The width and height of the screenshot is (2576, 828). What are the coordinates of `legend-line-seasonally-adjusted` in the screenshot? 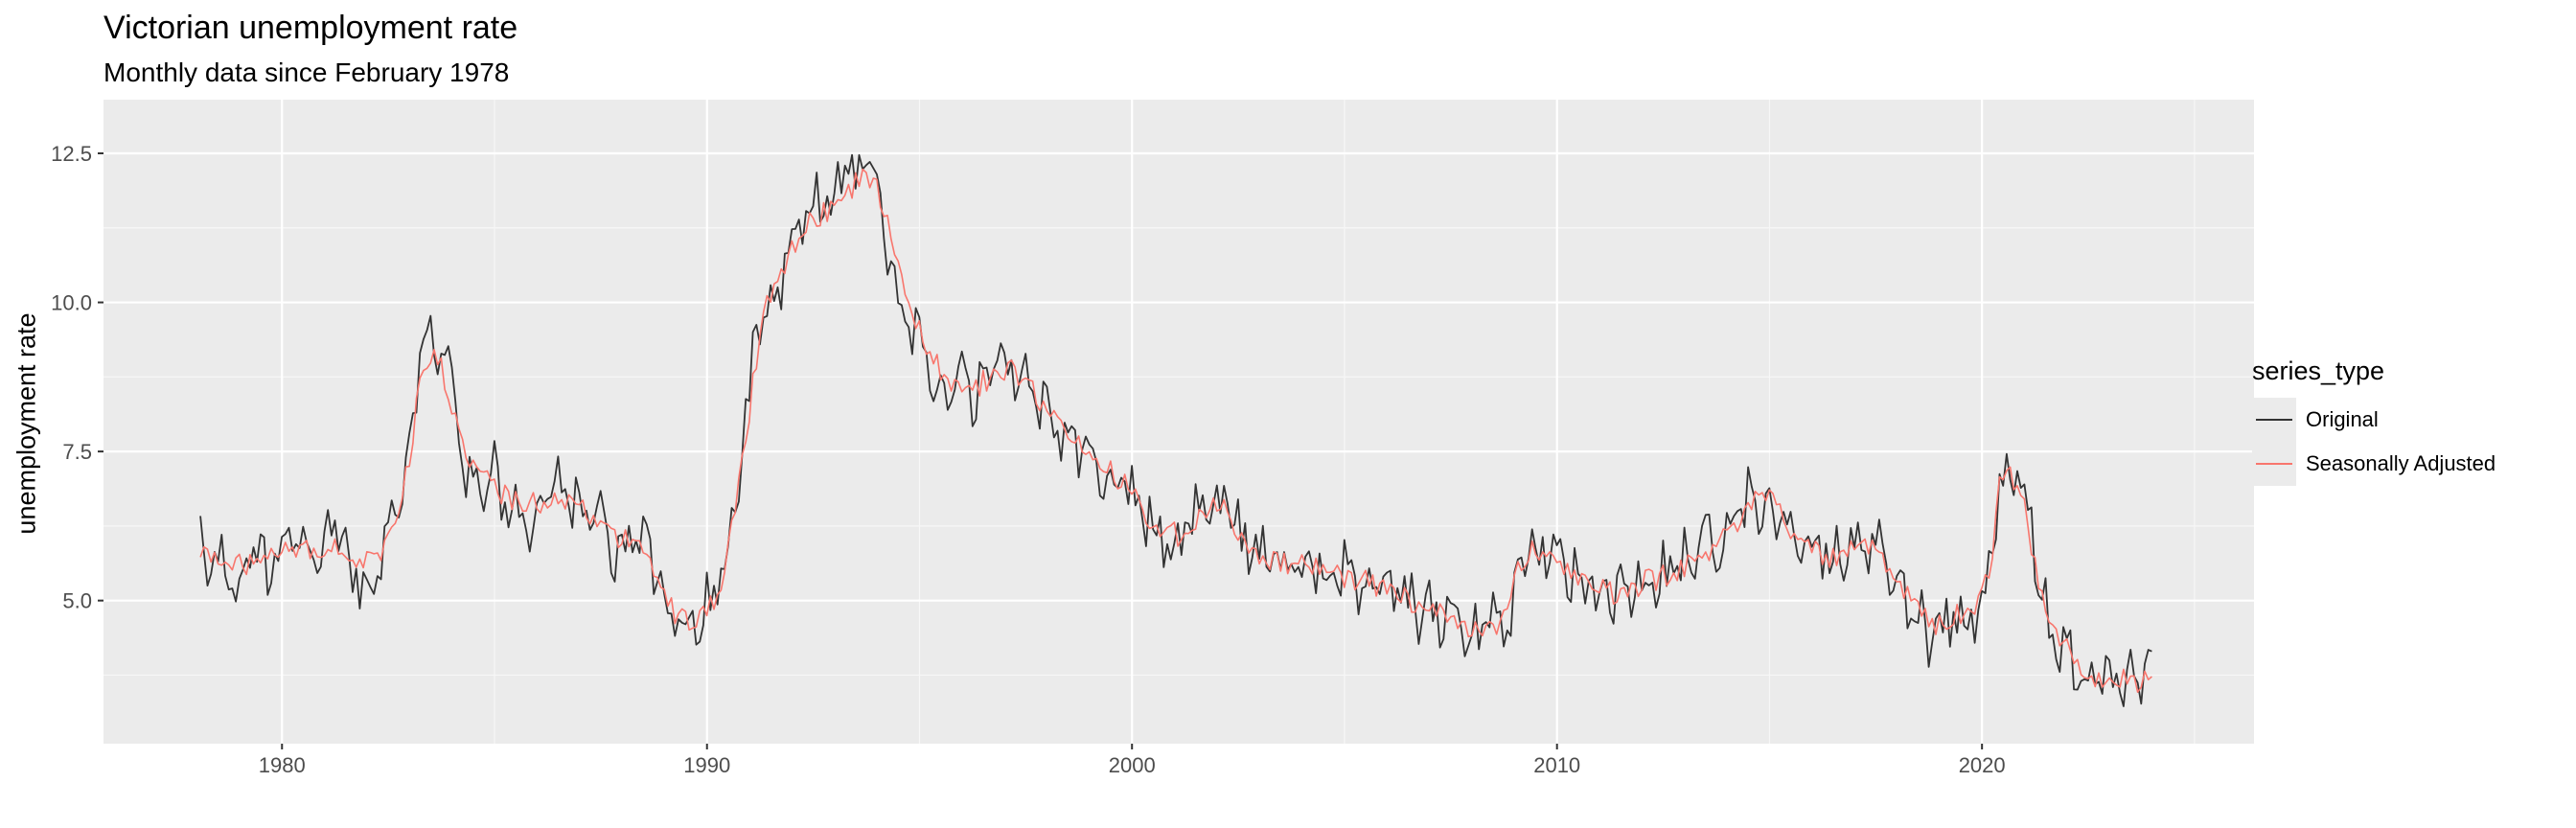 It's located at (2274, 464).